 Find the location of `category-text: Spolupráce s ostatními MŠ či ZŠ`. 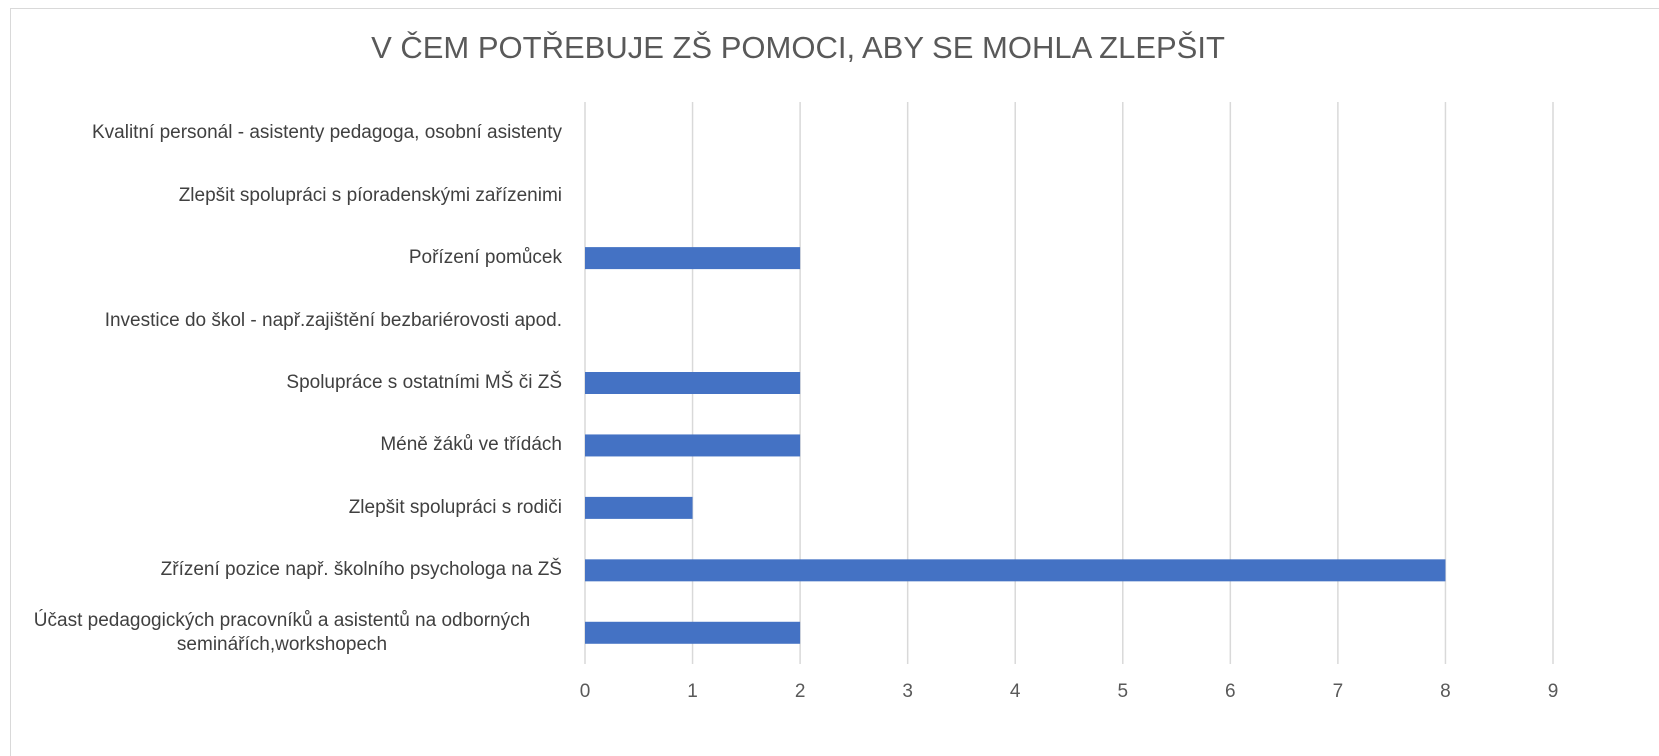

category-text: Spolupráce s ostatními MŠ či ZŠ is located at coordinates (424, 382).